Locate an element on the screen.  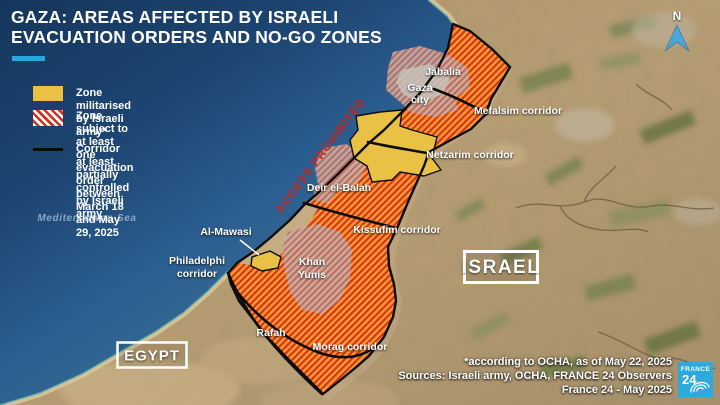
almawasi-militarised-zone is located at coordinates (266, 261).